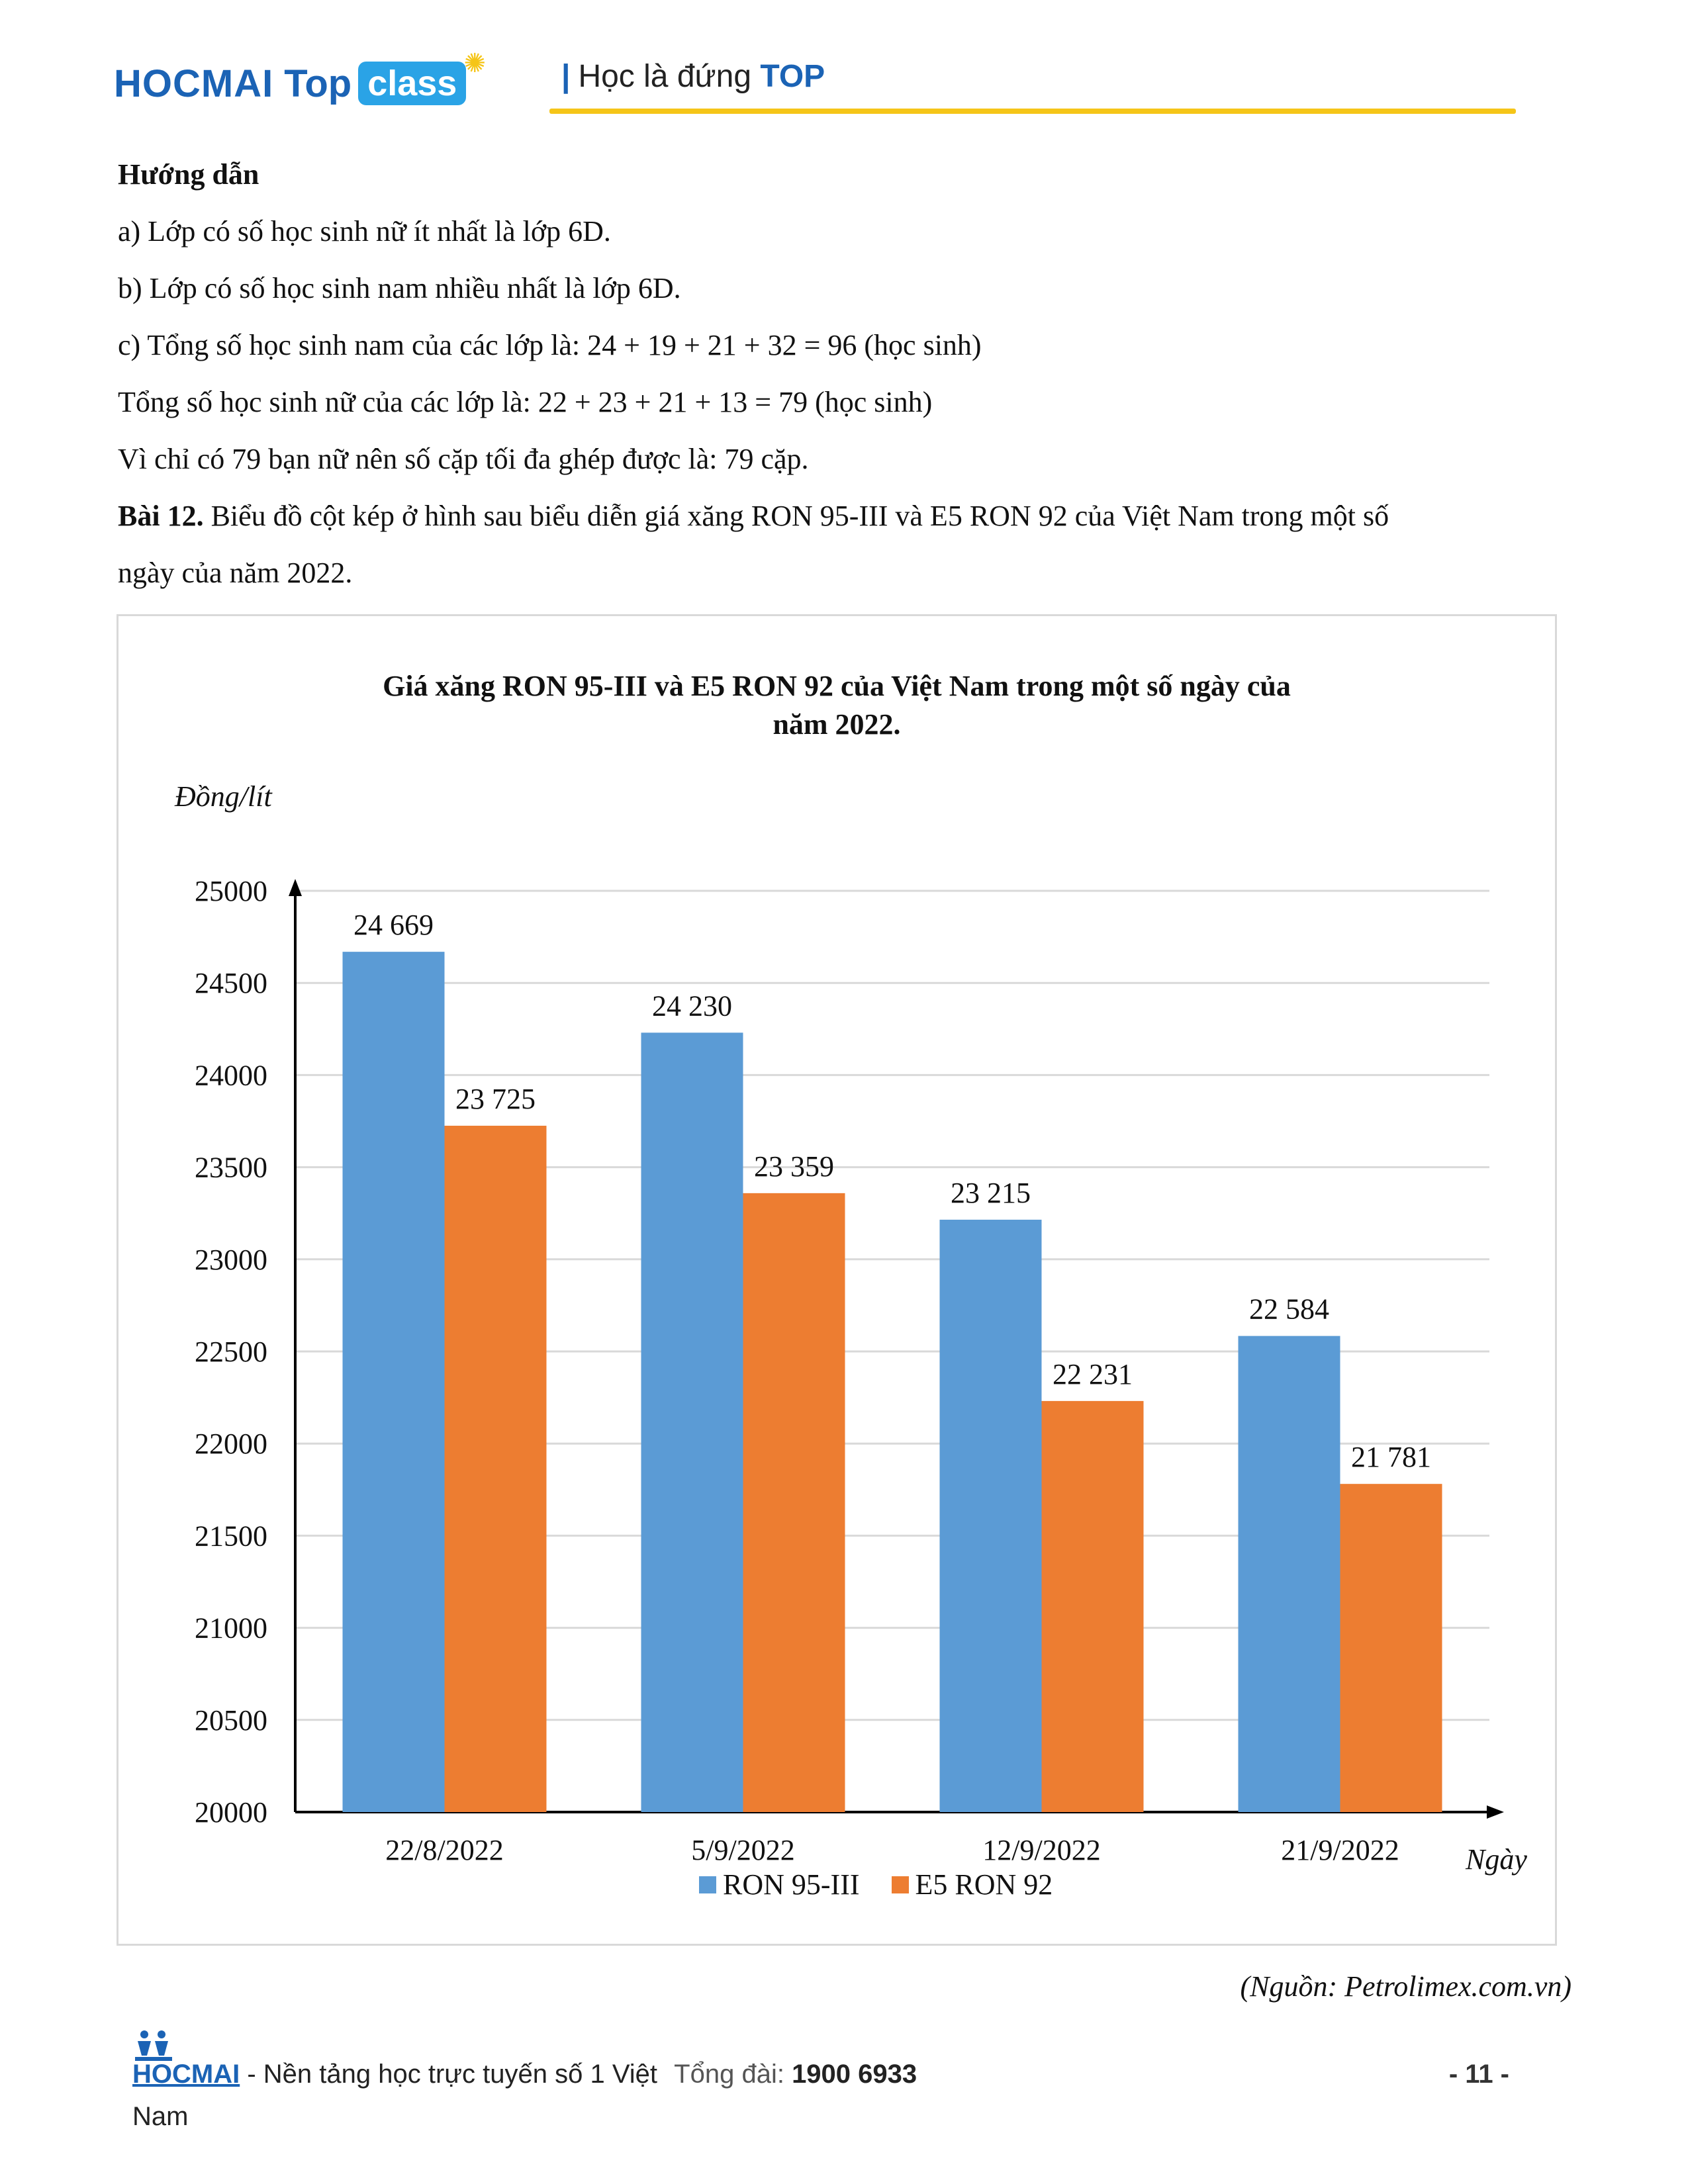 This screenshot has width=1688, height=2184. What do you see at coordinates (393, 925) in the screenshot?
I see `data-label: 24 669` at bounding box center [393, 925].